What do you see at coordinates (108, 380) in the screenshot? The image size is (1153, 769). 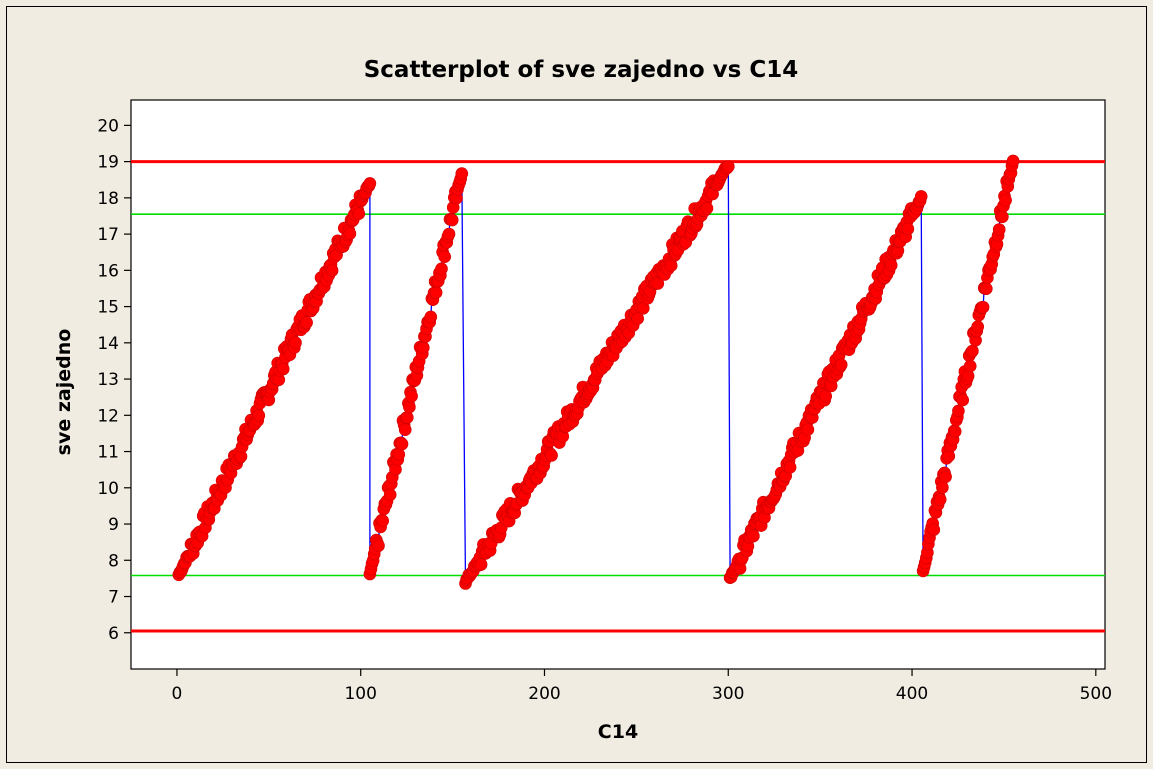 I see `y-tick-label: 13` at bounding box center [108, 380].